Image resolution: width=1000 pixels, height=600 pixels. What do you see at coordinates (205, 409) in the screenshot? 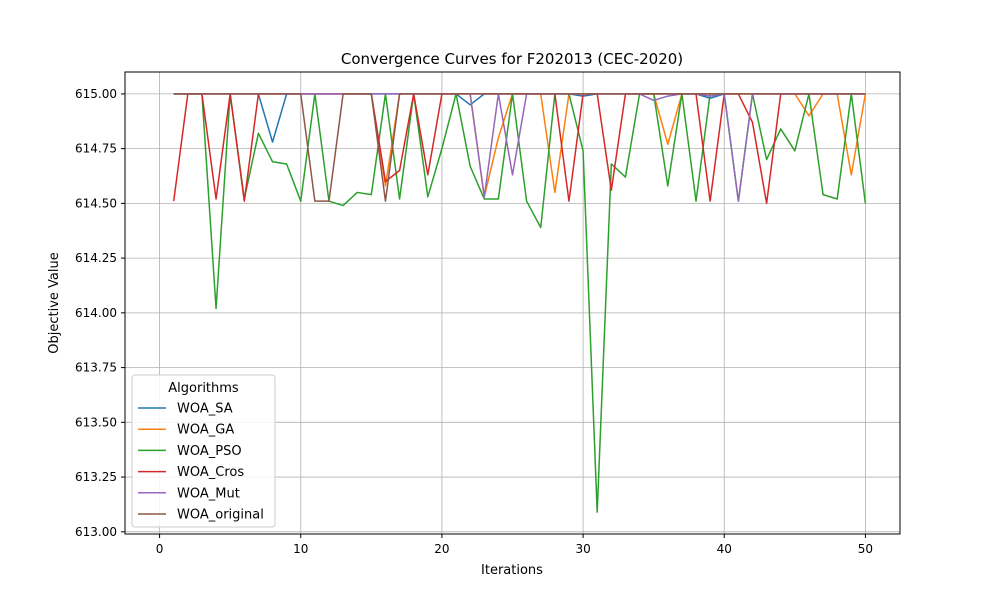
I see `legend-label-woa-sa: WOA_SA` at bounding box center [205, 409].